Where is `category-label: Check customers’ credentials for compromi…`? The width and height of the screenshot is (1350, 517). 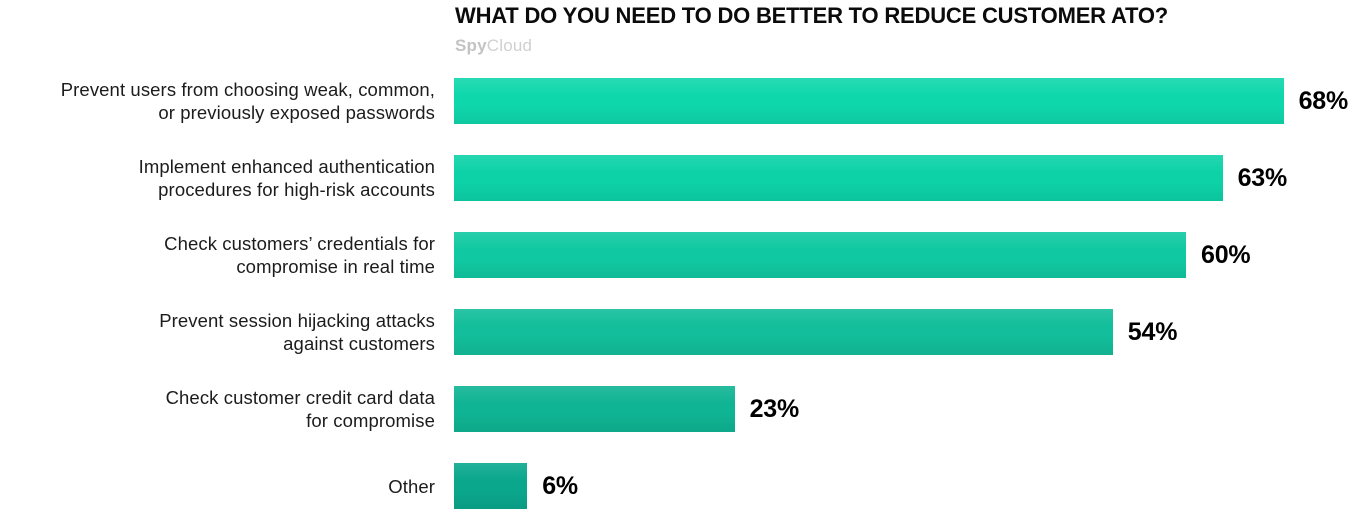 category-label: Check customers’ credentials for compromi… is located at coordinates (299, 255).